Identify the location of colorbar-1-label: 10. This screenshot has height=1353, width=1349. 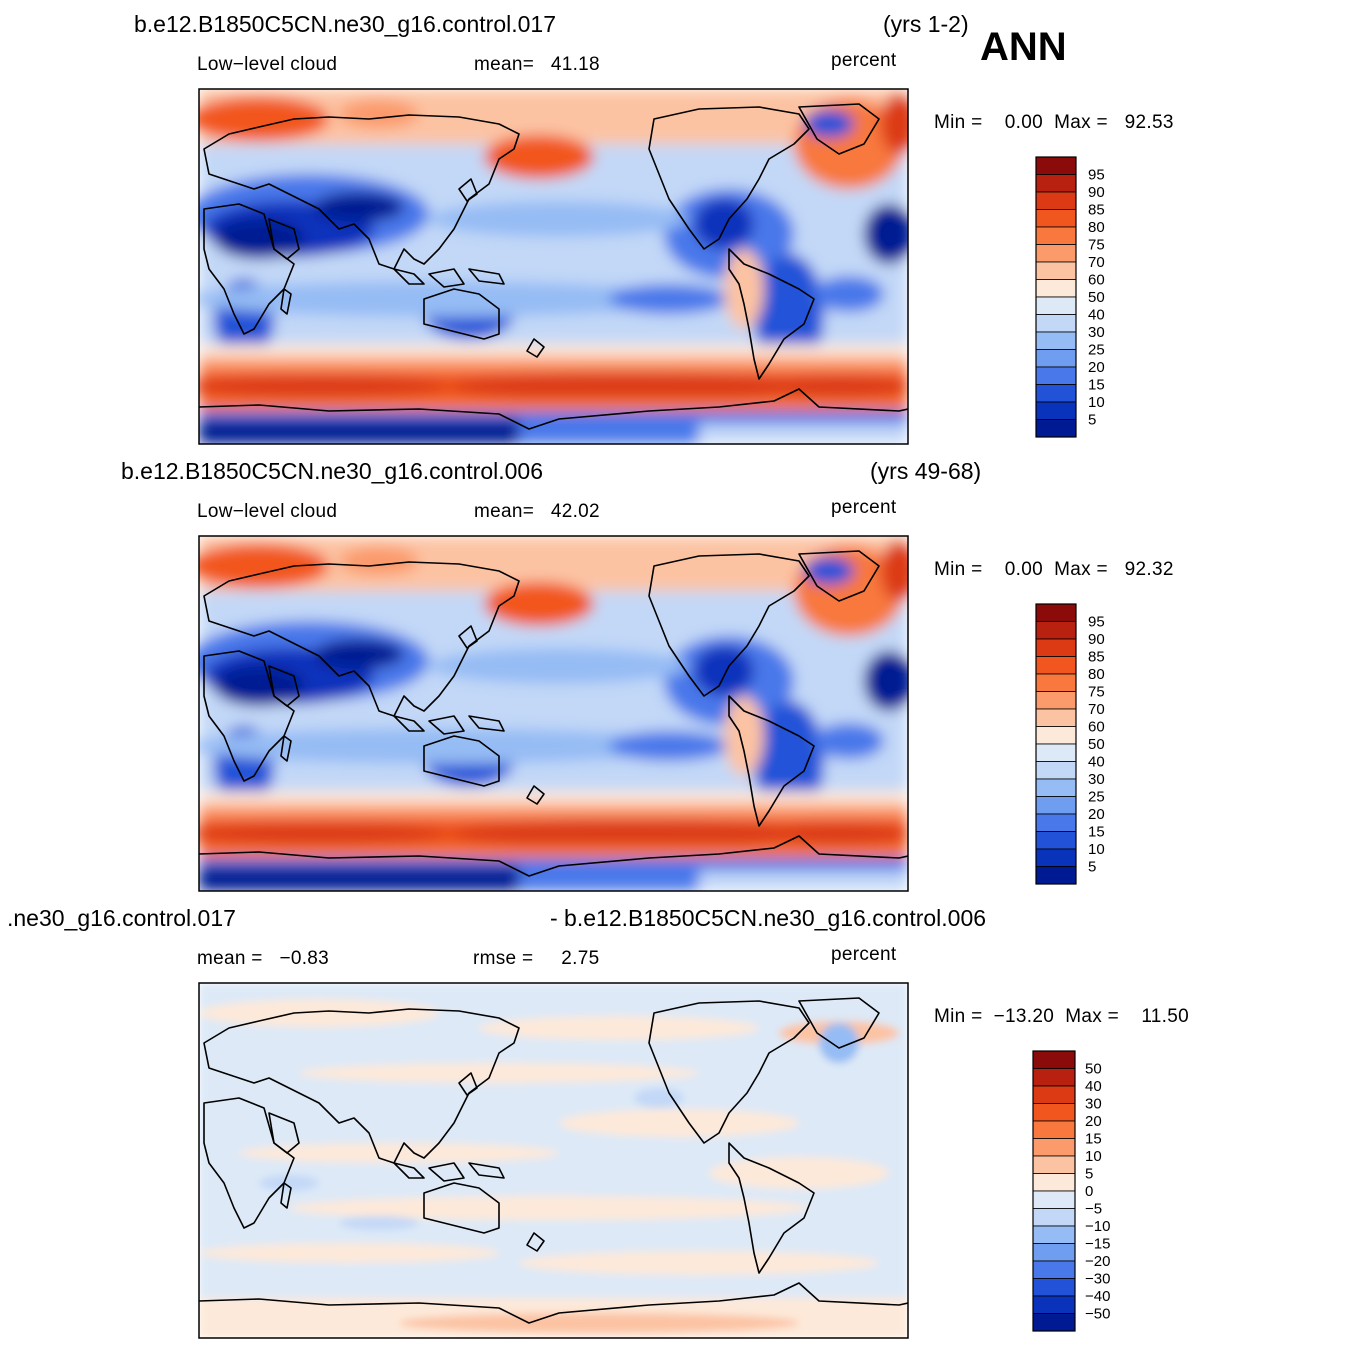
(1096, 402).